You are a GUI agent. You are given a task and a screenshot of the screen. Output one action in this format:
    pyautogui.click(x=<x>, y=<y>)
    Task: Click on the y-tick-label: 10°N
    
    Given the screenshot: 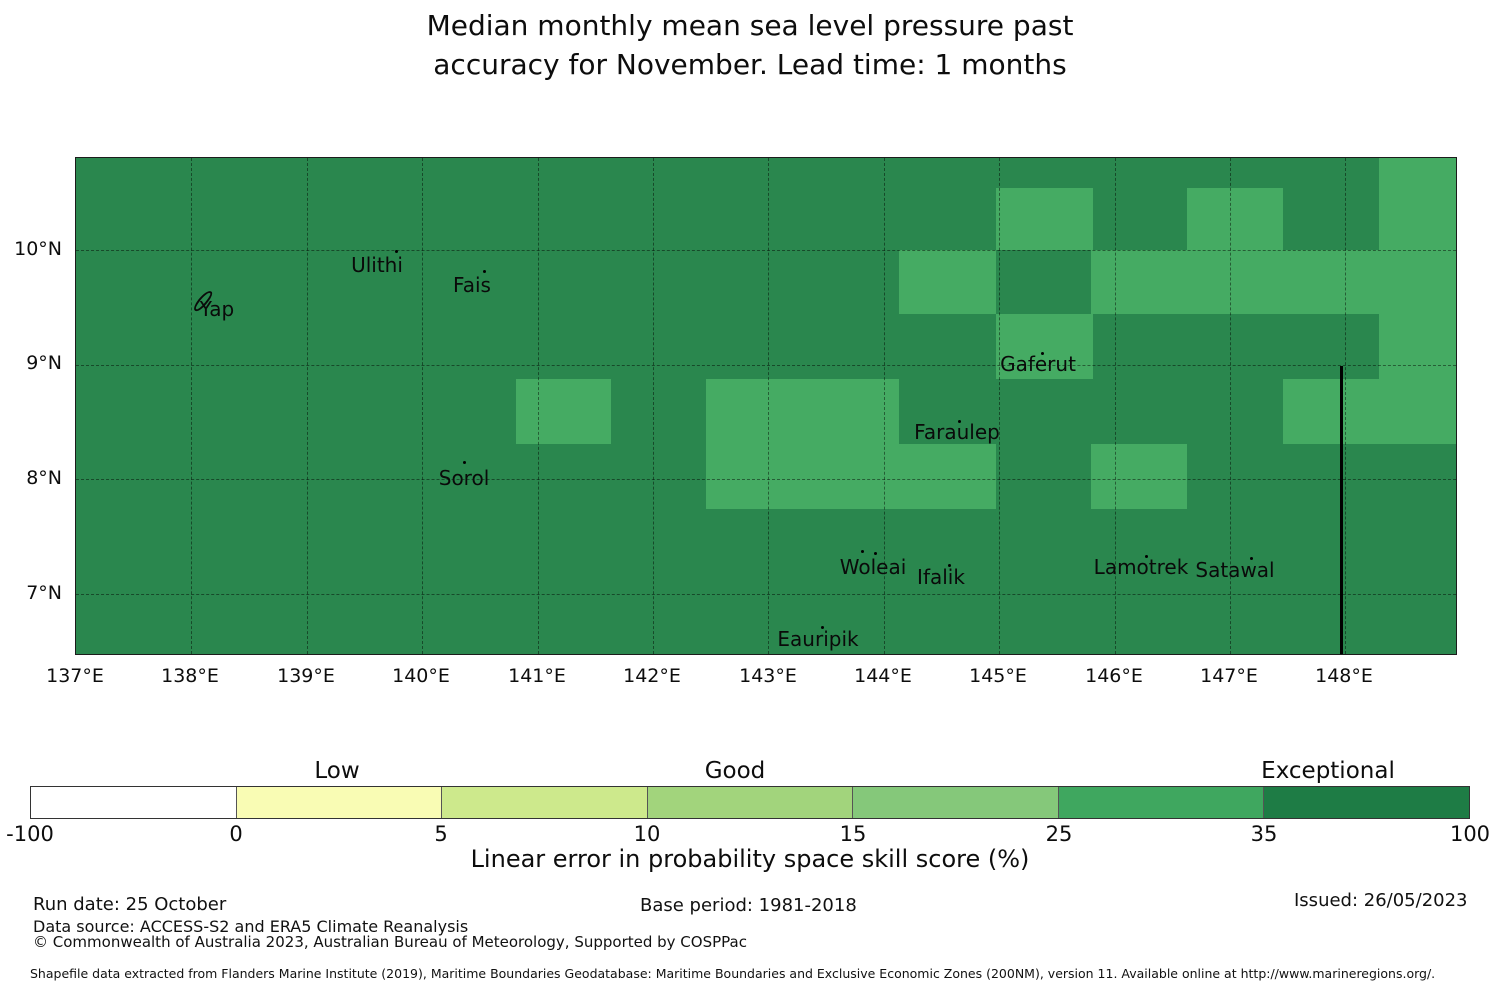 What is the action you would take?
    pyautogui.click(x=38, y=249)
    